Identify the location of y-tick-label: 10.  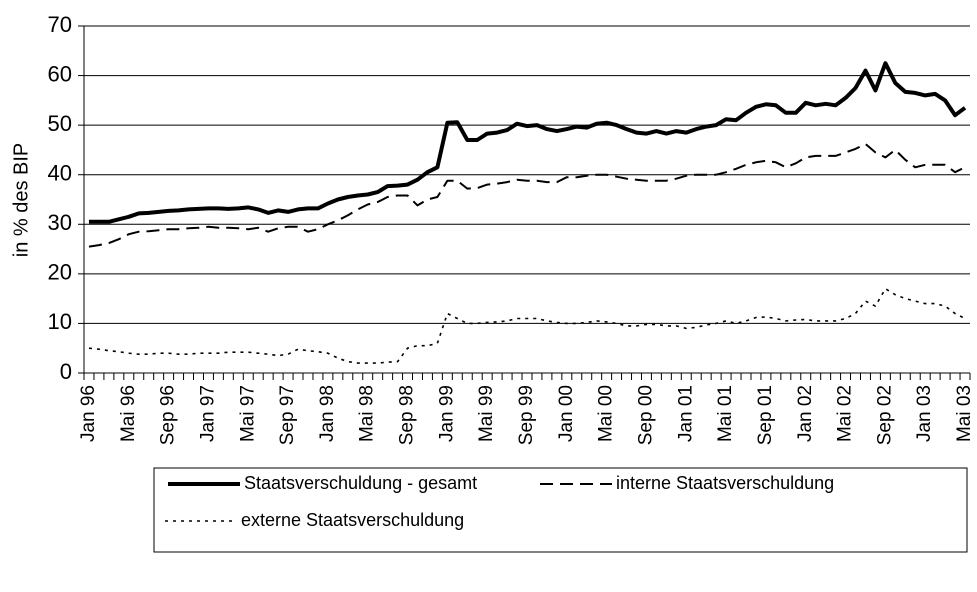
(60, 321).